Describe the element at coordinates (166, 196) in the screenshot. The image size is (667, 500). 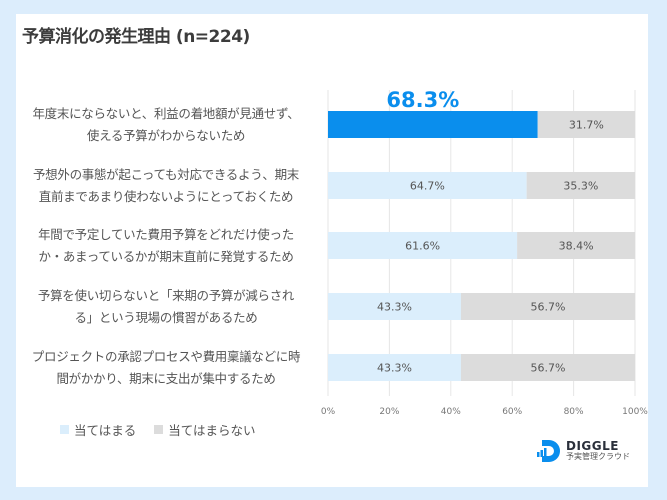
I see `category-label-line: 直前まであまり使わないようにとっておくため` at that location.